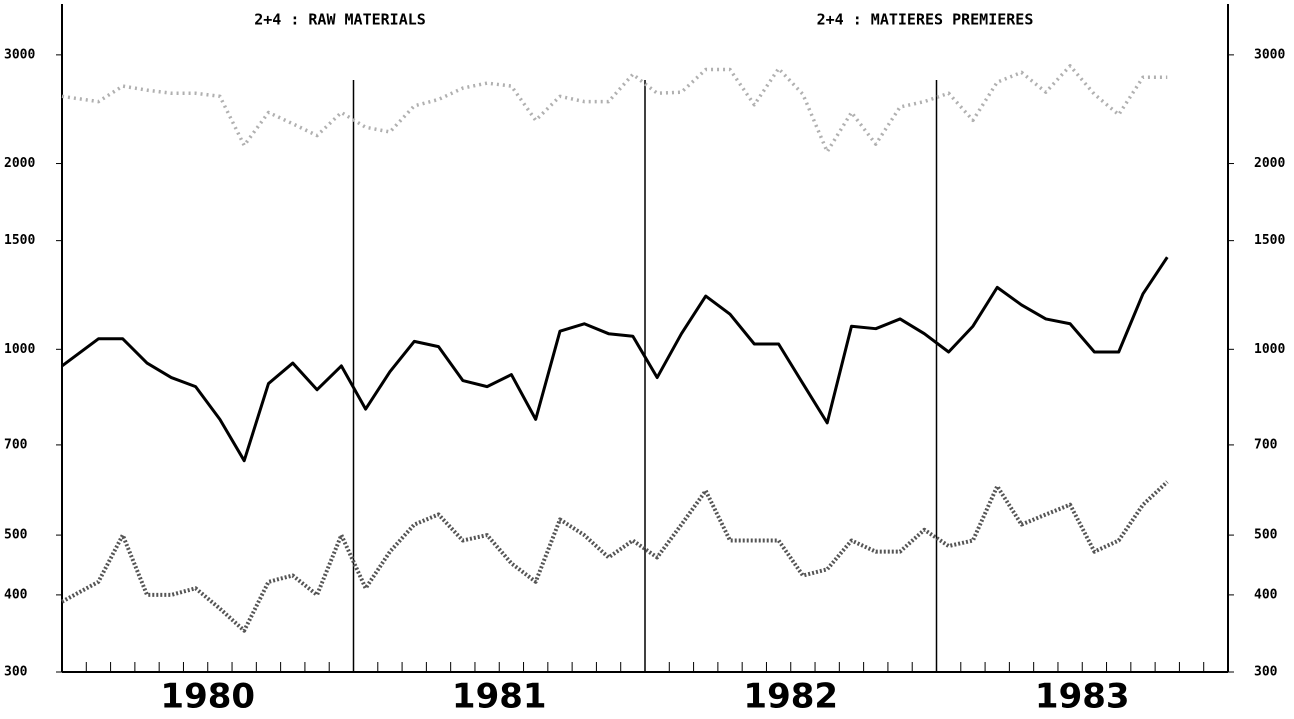  What do you see at coordinates (19, 240) in the screenshot?
I see `y-tick-label: 1500` at bounding box center [19, 240].